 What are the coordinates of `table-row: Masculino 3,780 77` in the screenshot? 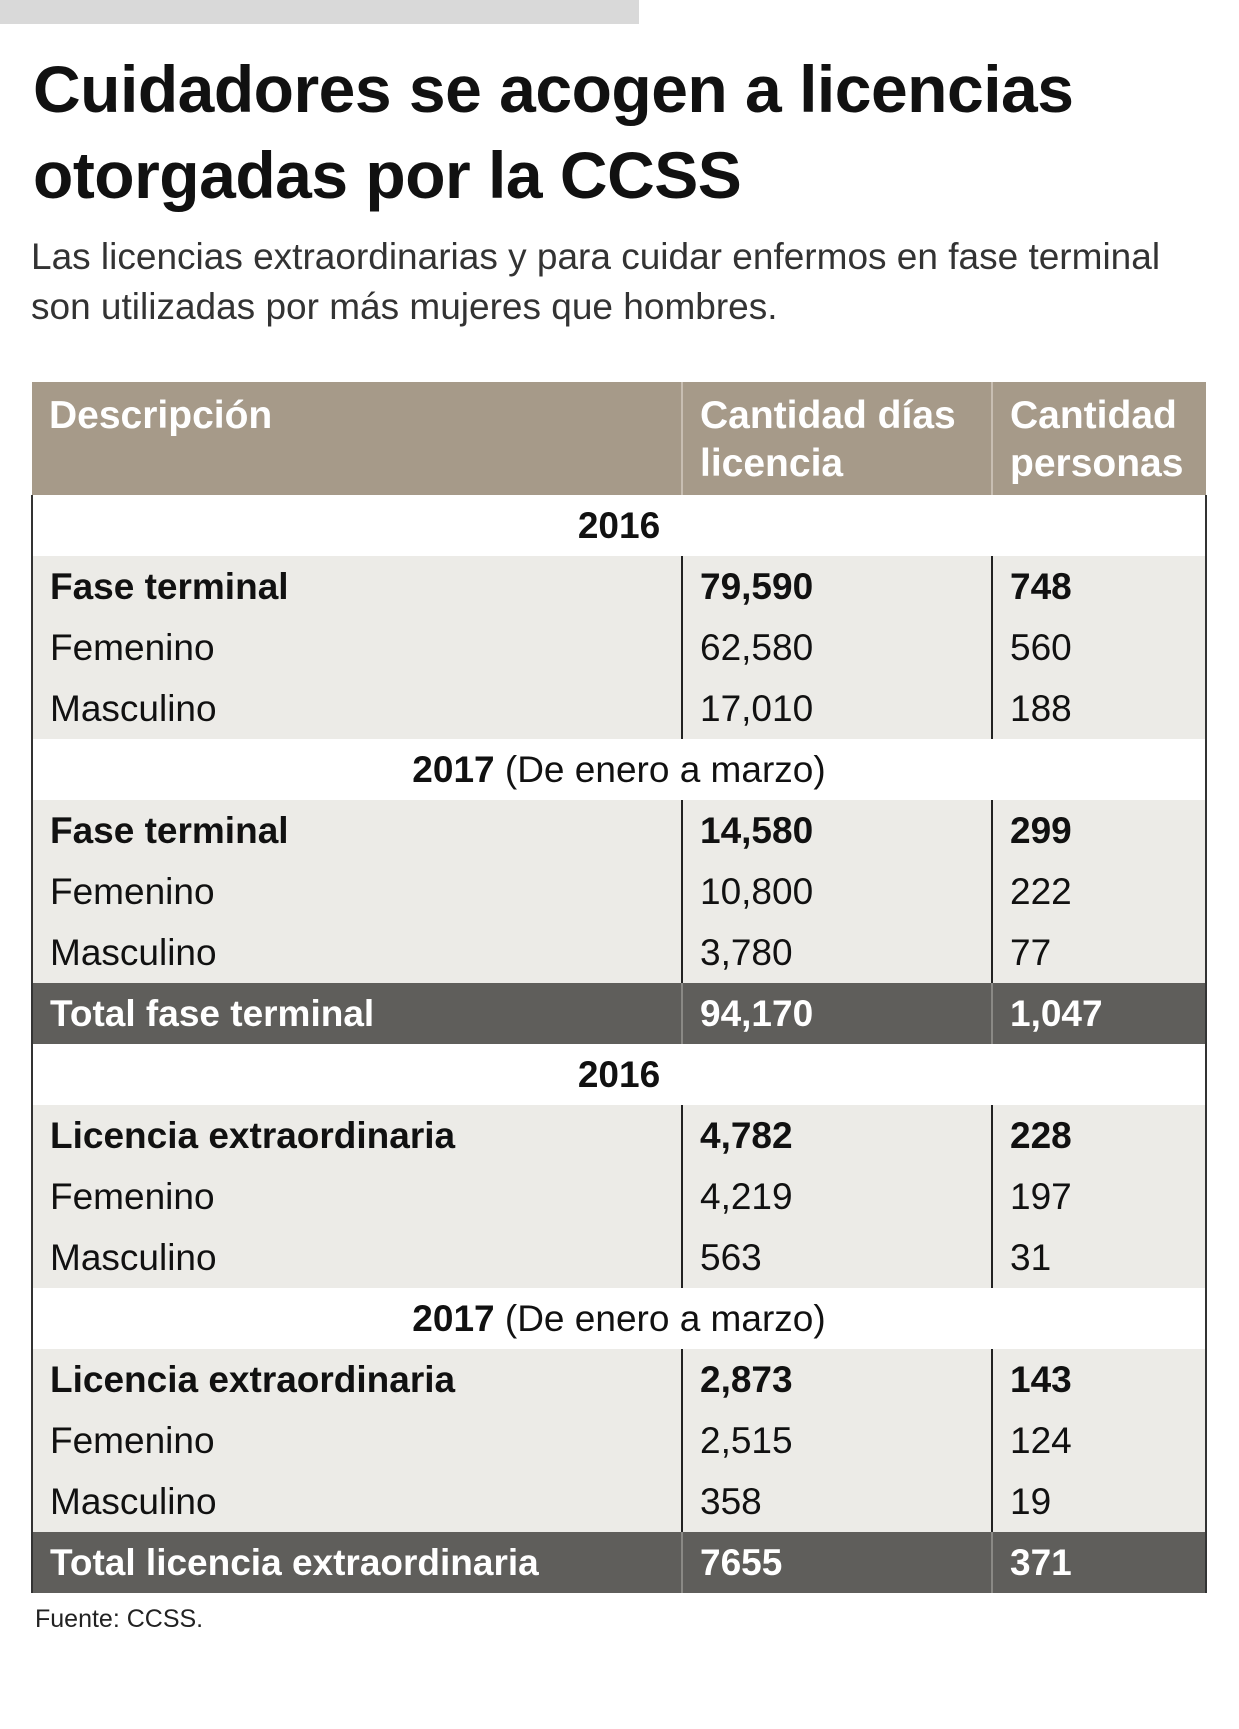 It's located at (619, 952).